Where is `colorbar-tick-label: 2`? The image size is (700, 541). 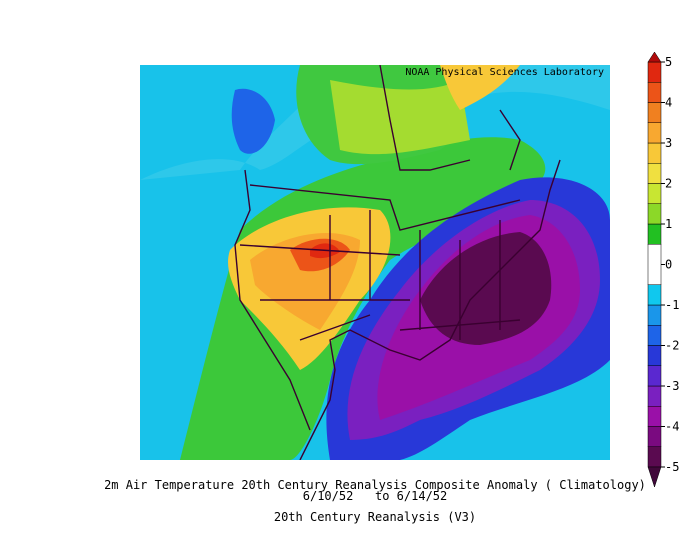 colorbar-tick-label: 2 is located at coordinates (668, 184).